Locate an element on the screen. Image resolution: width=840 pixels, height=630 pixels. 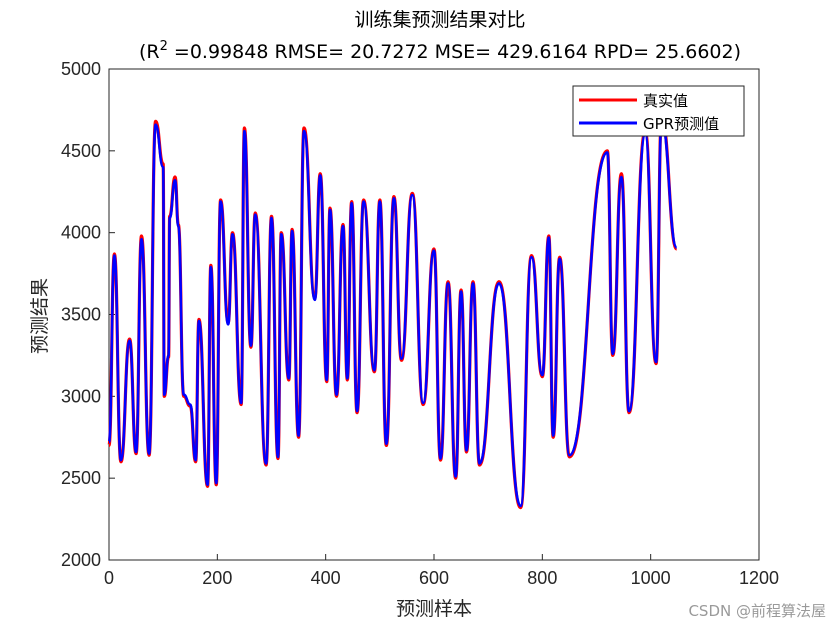
x-tick-label: 200 is located at coordinates (217, 578).